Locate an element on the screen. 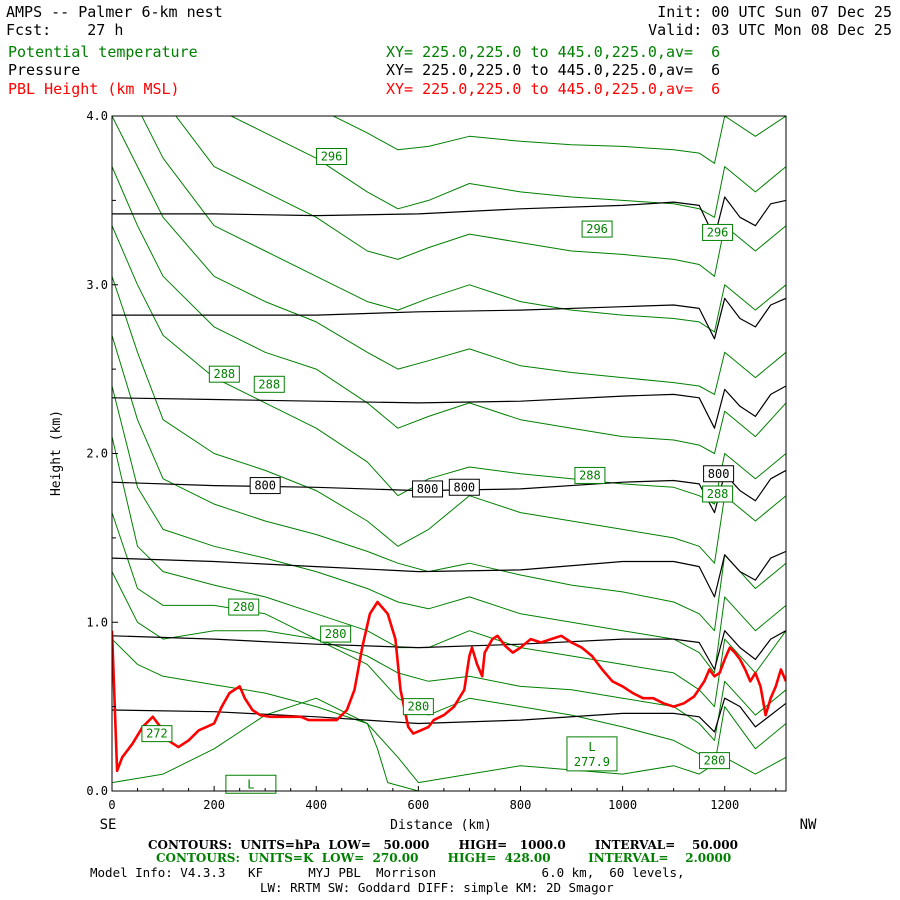 This screenshot has width=900, height=900. series-theta-302-k is located at coordinates (480, 196).